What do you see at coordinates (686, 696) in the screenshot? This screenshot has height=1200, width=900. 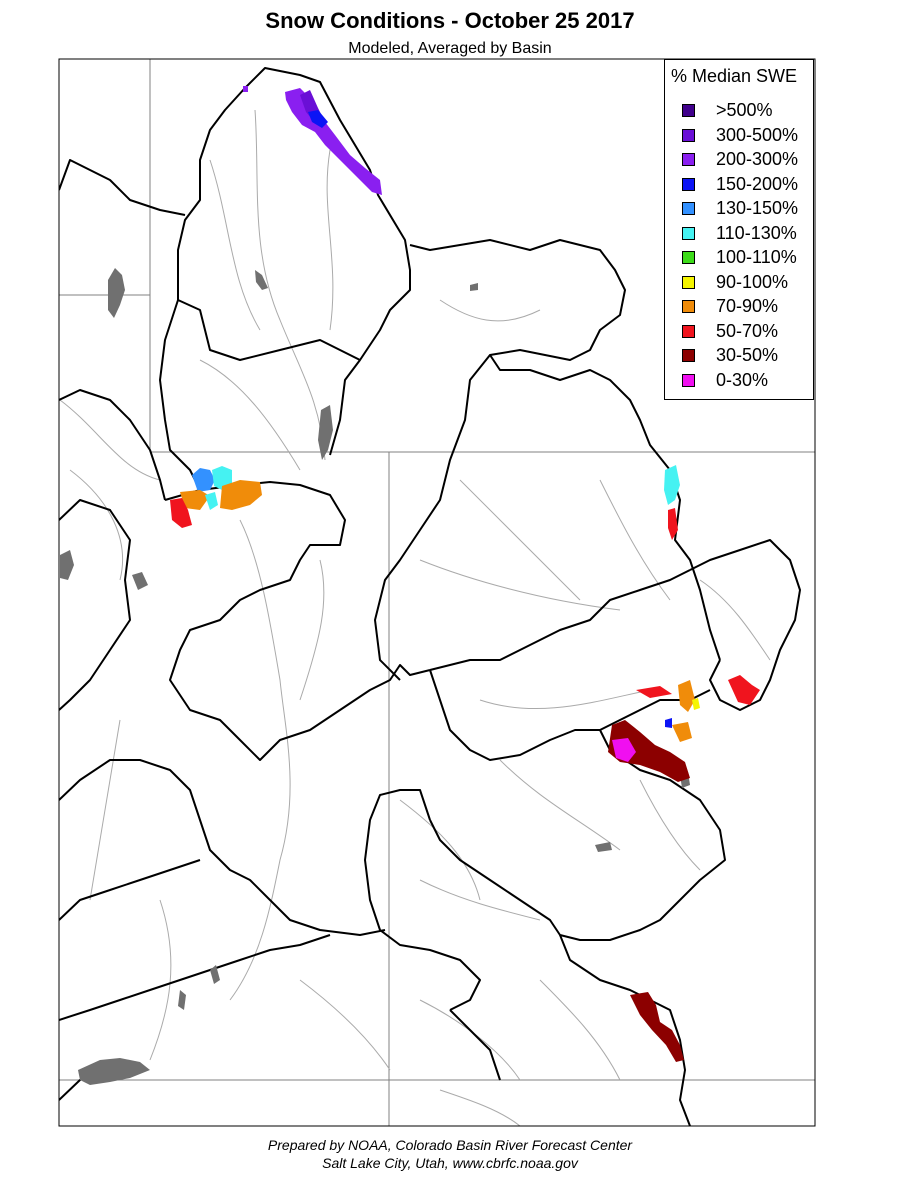 I see `swe-patch-70-90-se` at bounding box center [686, 696].